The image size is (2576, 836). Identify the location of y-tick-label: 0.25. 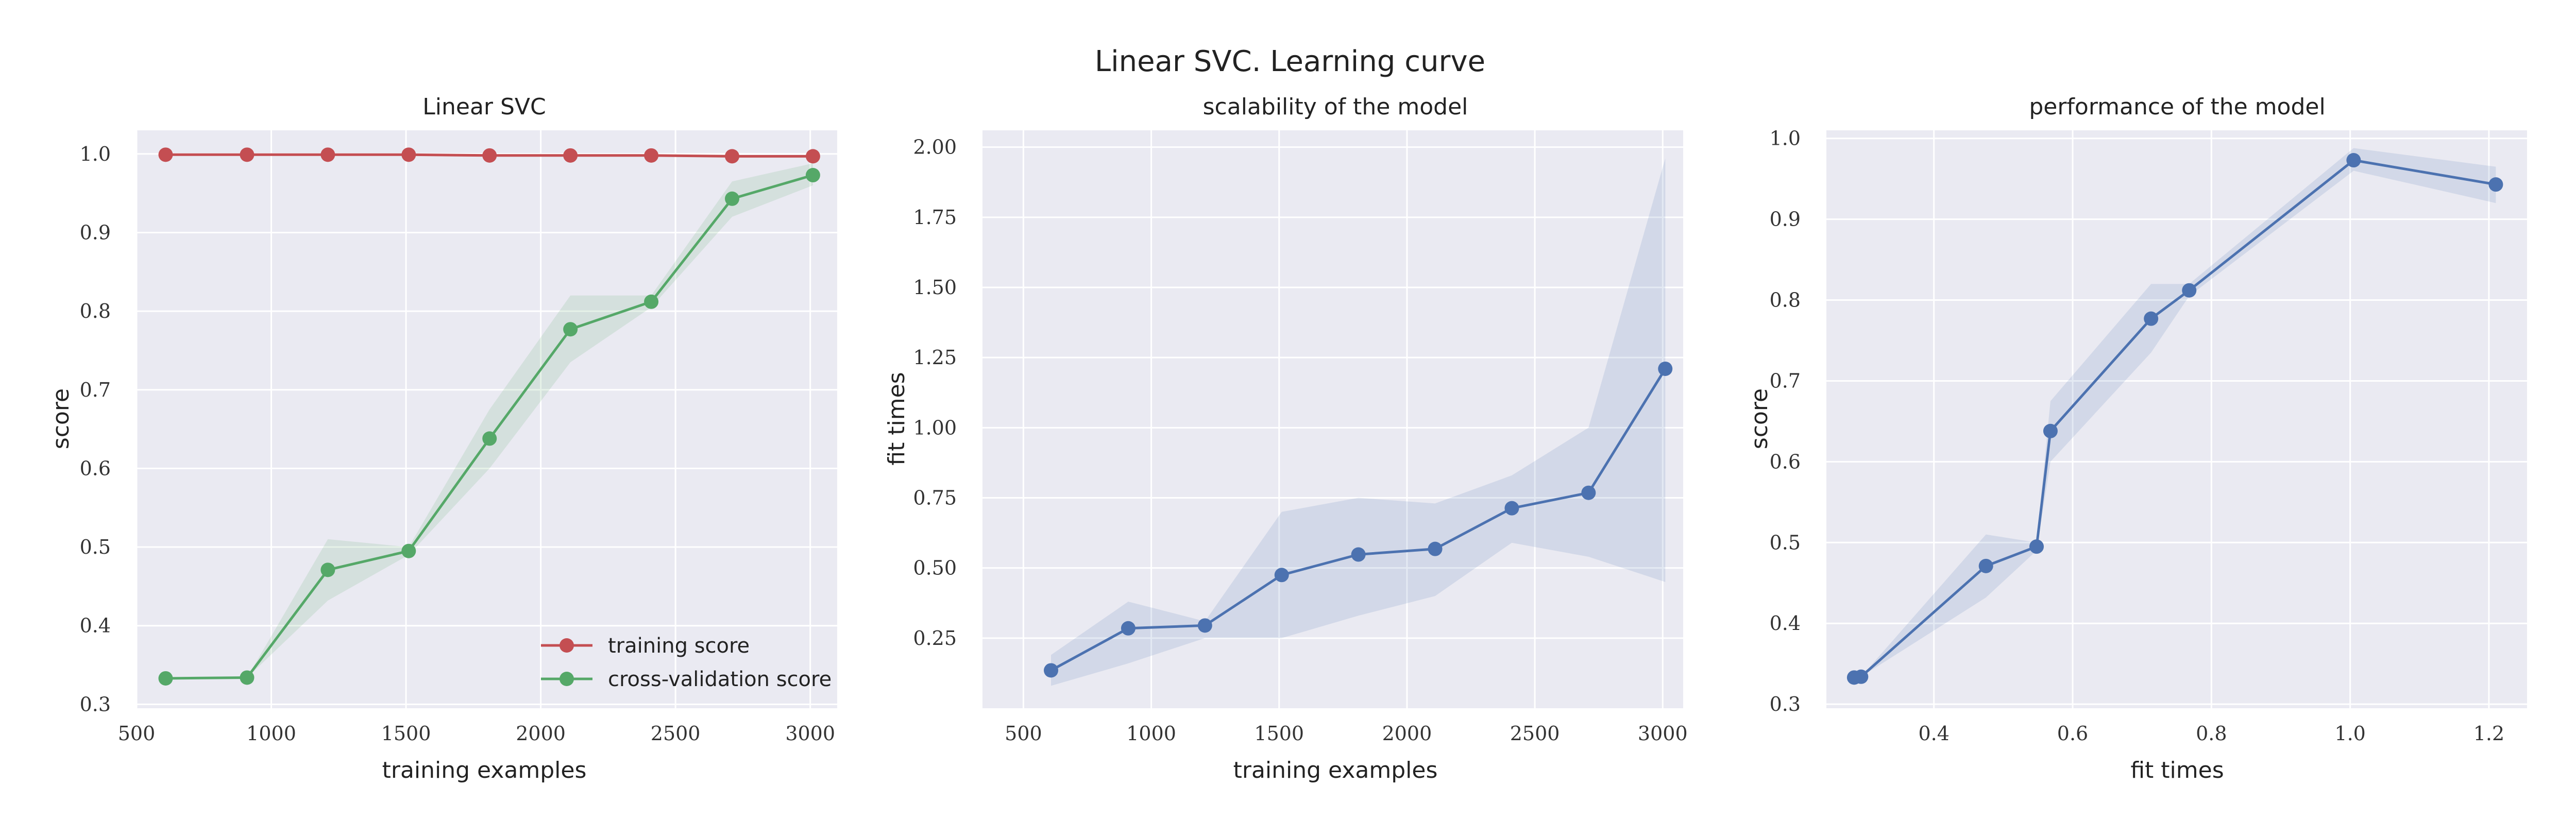
(935, 639).